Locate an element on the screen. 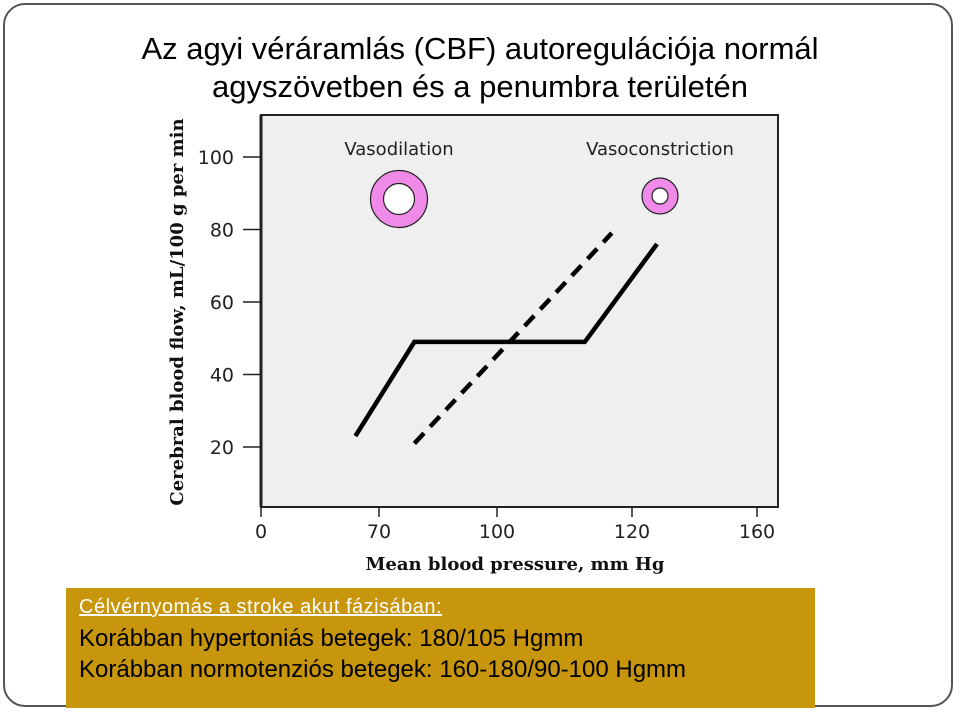 The height and width of the screenshot is (714, 960). x-tick-label: 120 is located at coordinates (632, 532).